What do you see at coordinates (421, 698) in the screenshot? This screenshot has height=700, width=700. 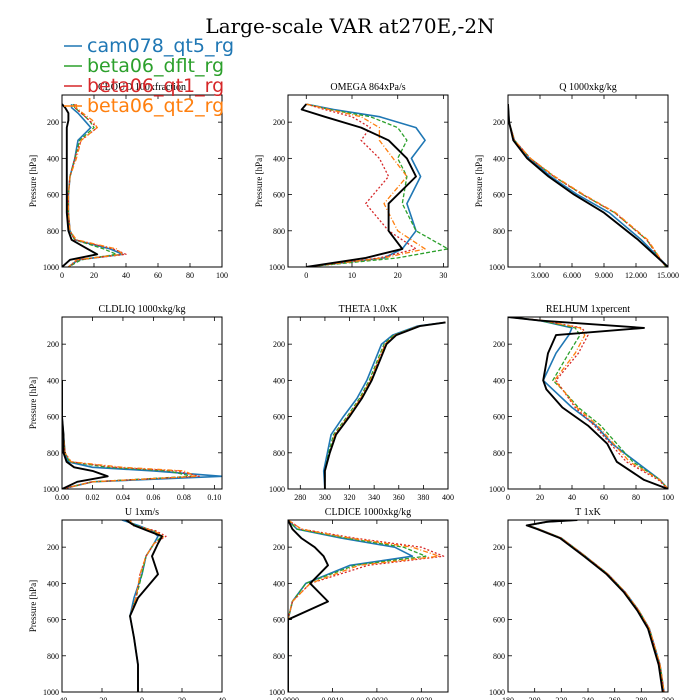 I see `x-tick-label: 0.0030` at bounding box center [421, 698].